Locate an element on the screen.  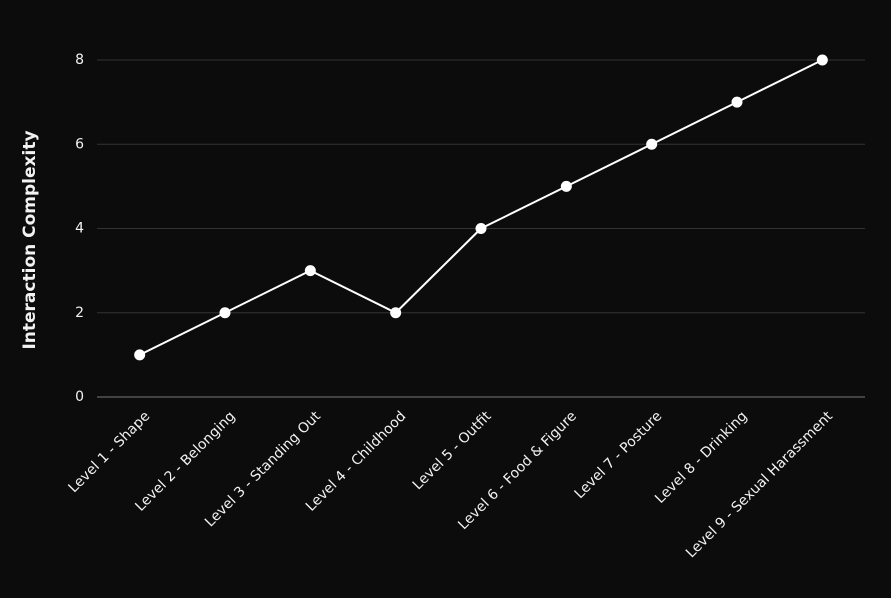
y-tick-label: 8 is located at coordinates (79, 60).